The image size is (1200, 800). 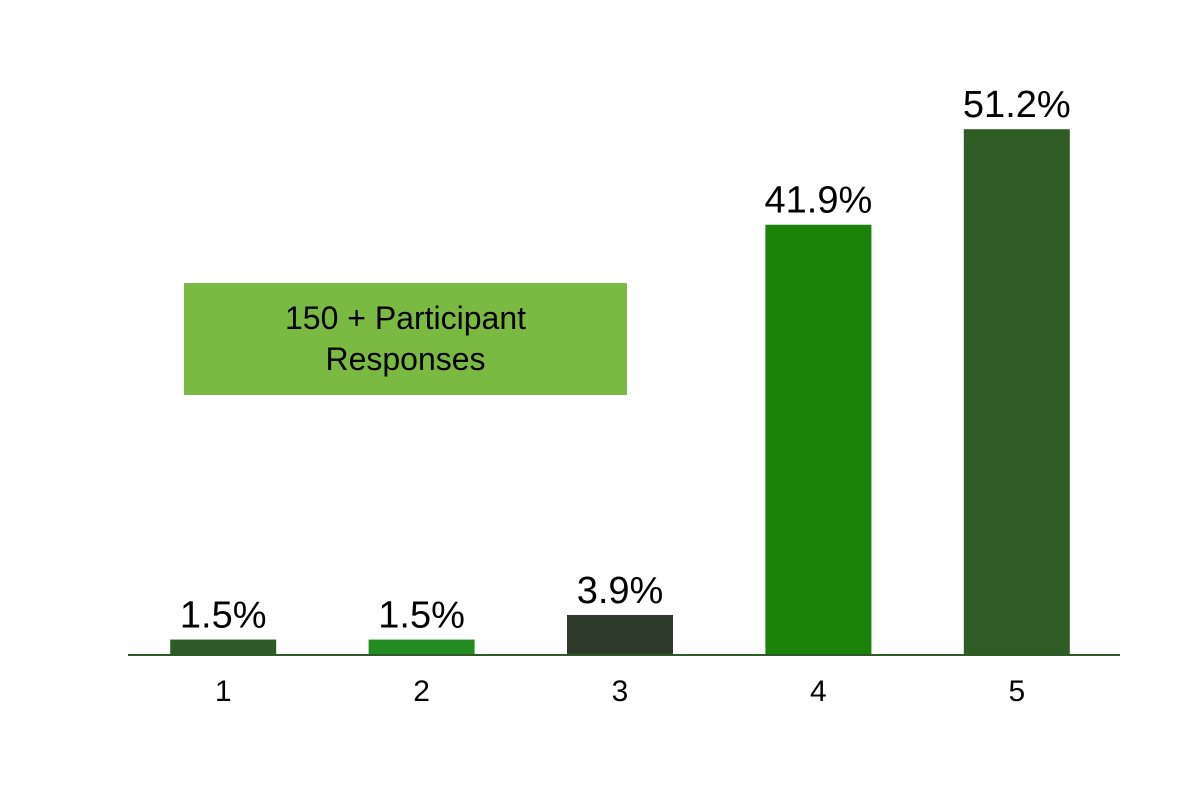 I want to click on data-label-1: 1.5%, so click(x=223, y=616).